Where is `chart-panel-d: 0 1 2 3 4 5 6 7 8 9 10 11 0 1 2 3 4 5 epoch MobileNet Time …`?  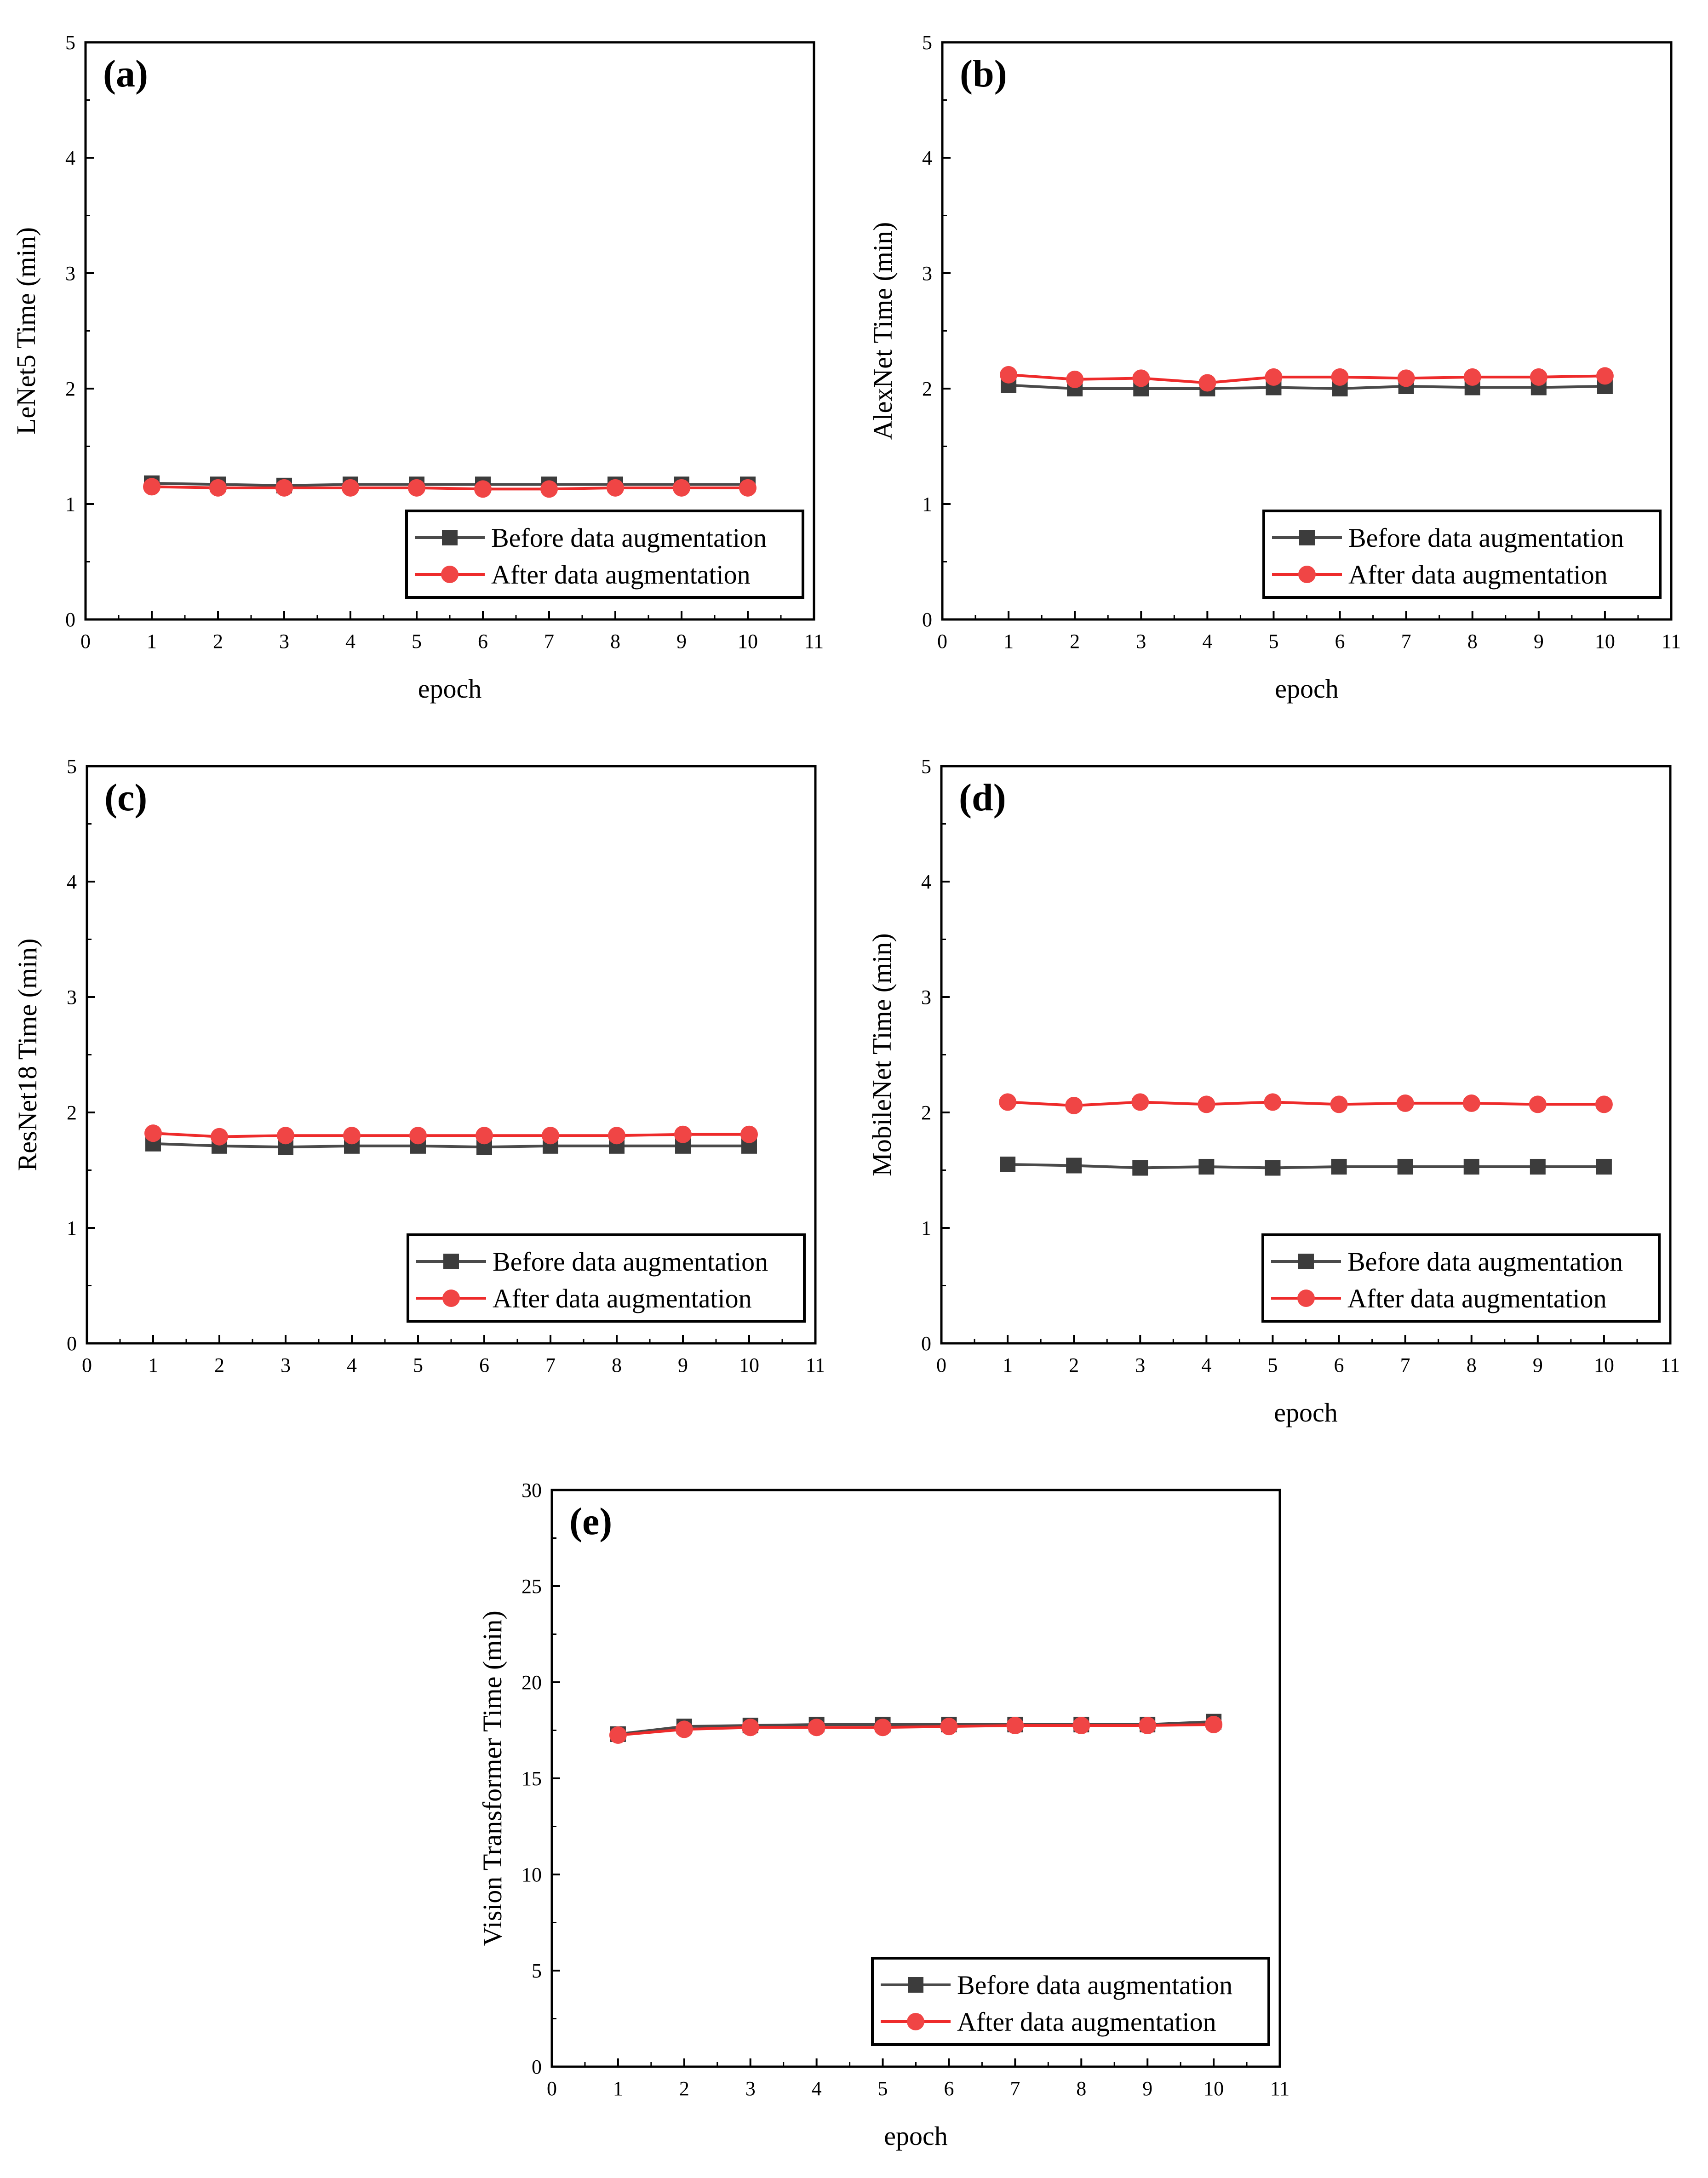 chart-panel-d: 0 1 2 3 4 5 6 7 8 9 10 11 0 1 2 3 4 5 epoch MobileNet Time … is located at coordinates (1273, 1091).